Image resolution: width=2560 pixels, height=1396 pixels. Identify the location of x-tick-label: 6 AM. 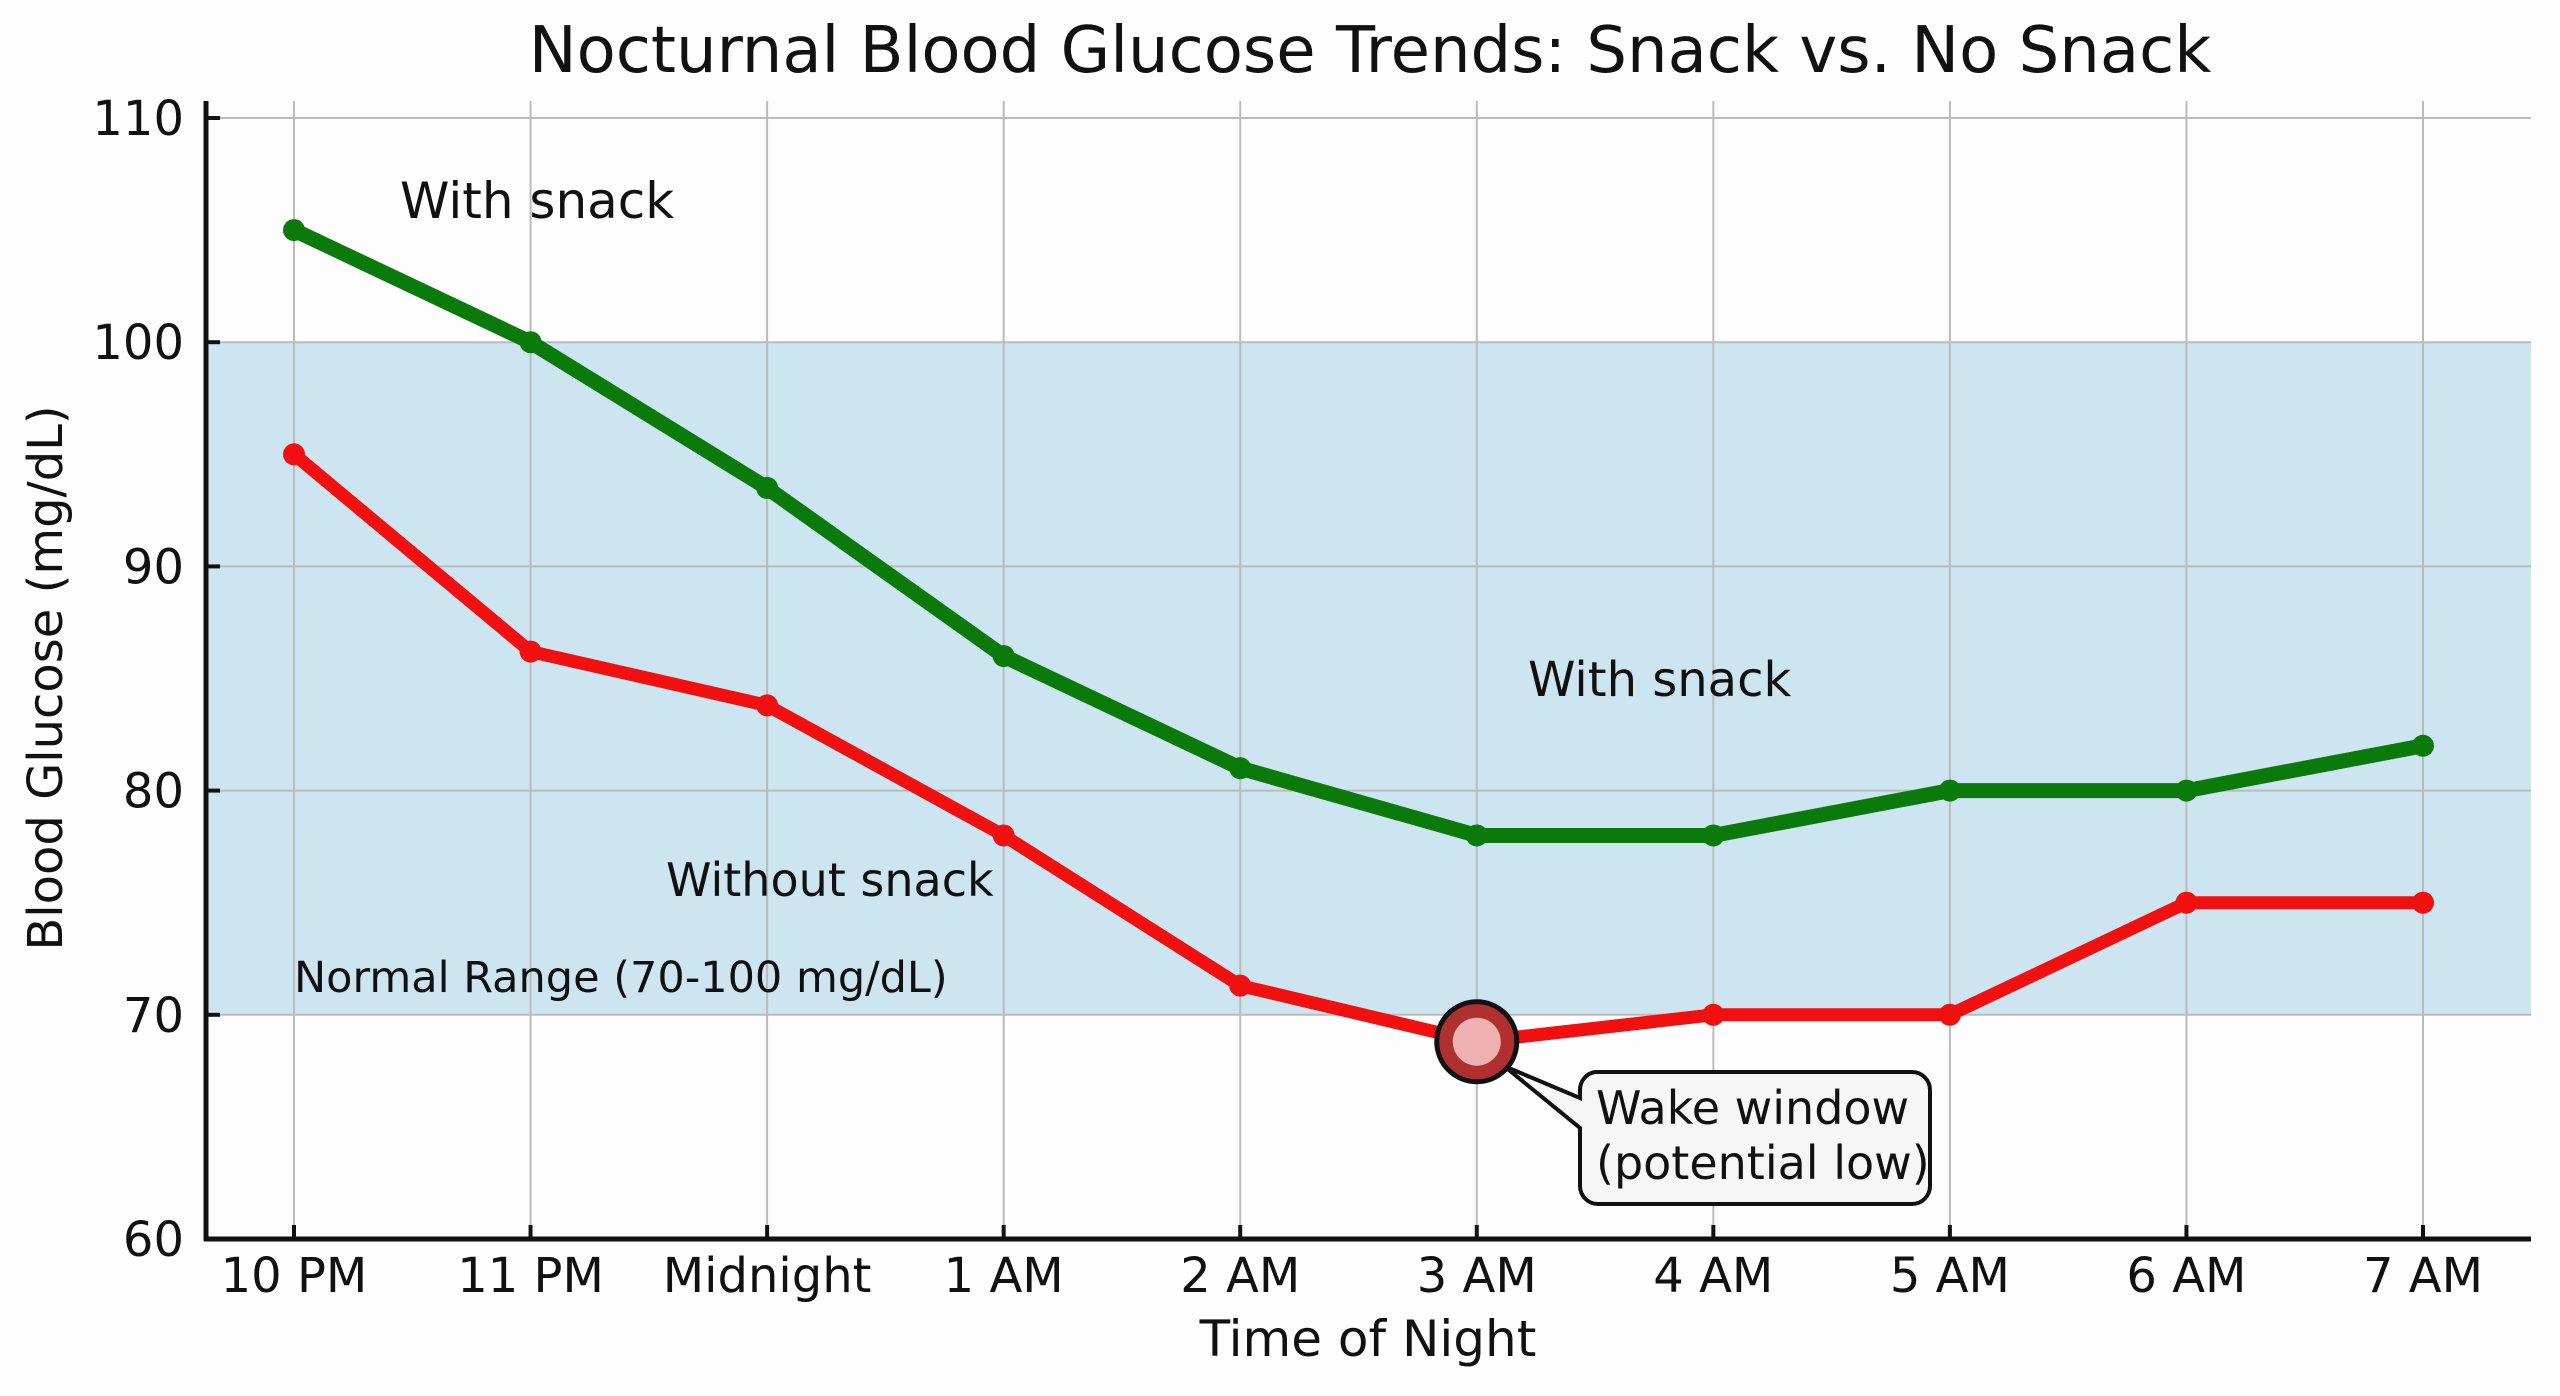
(2186, 1276).